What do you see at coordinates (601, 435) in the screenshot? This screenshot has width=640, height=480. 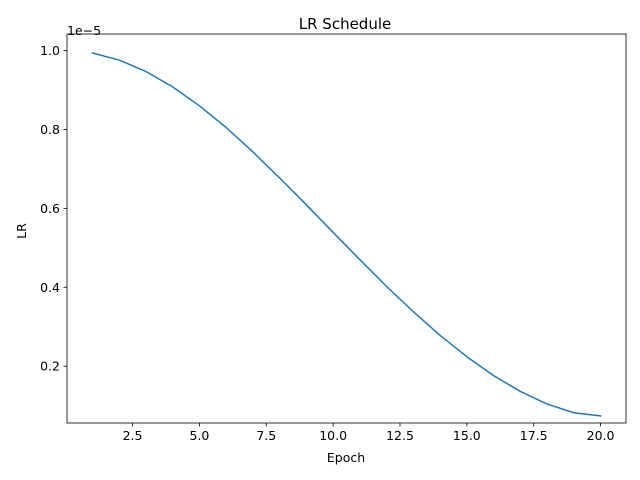 I see `x-tick-label: 20.0` at bounding box center [601, 435].